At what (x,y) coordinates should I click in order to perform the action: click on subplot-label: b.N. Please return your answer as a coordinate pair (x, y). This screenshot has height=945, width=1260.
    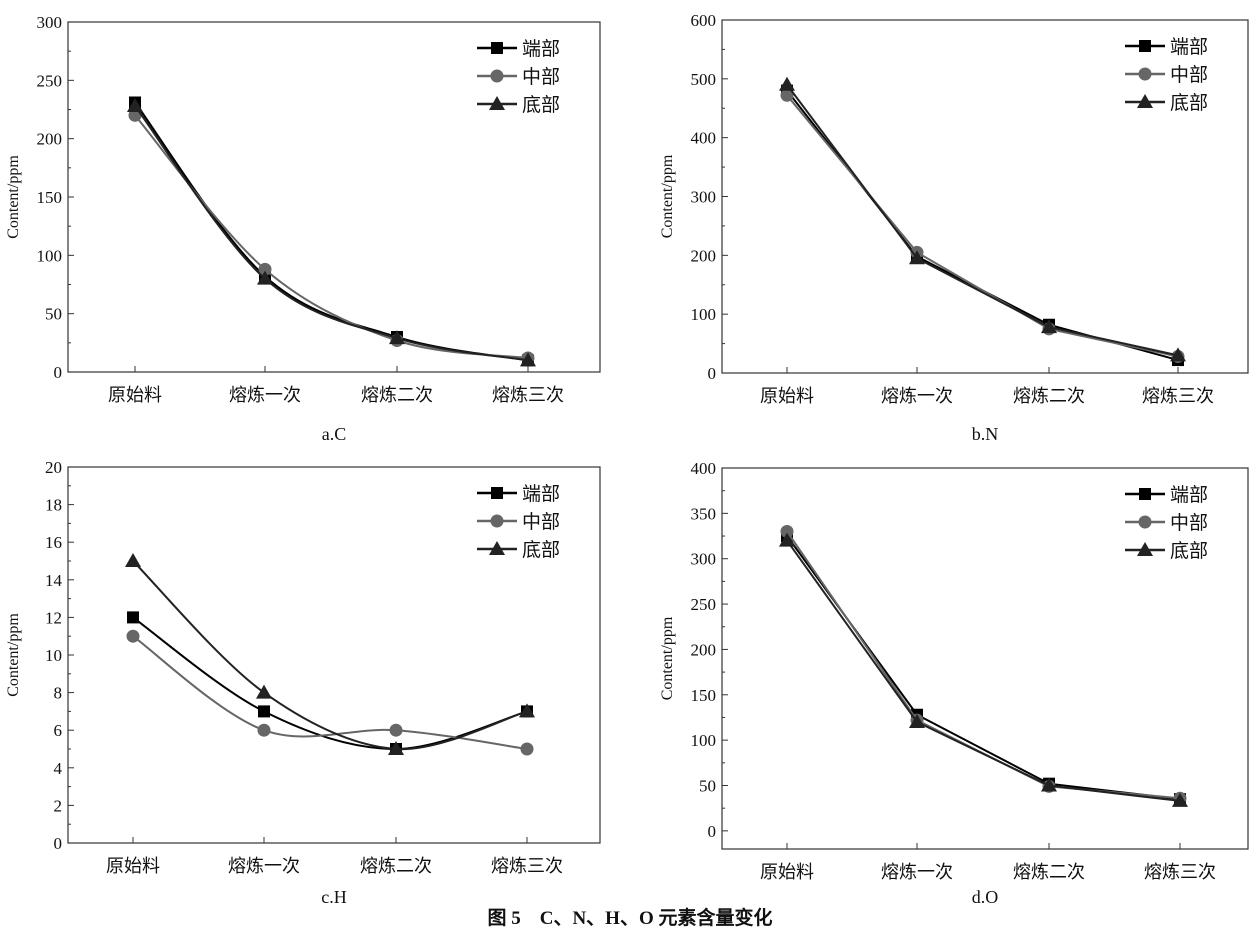
    Looking at the image, I should click on (985, 434).